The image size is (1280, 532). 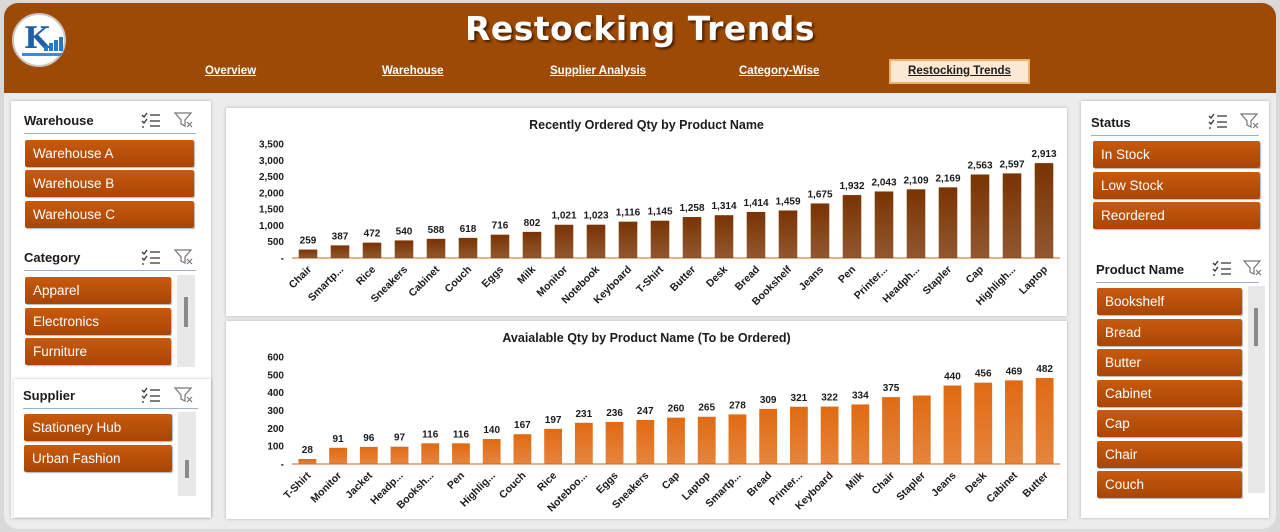 I want to click on slicer-item-urban-fashion: Urban Fashion, so click(x=98, y=458).